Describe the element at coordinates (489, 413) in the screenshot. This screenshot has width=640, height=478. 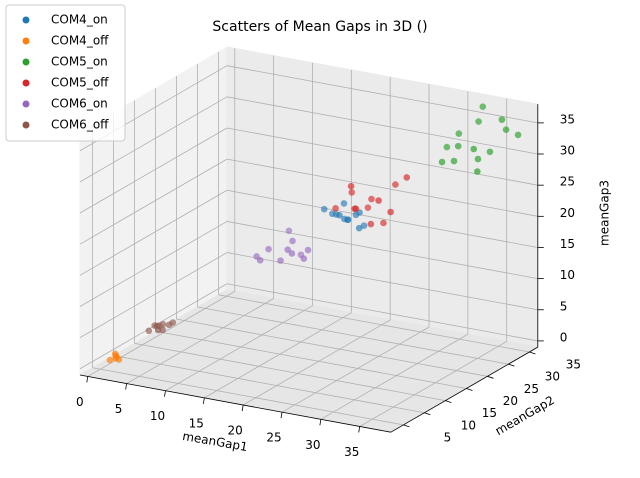
I see `y-tick-label: 15` at that location.